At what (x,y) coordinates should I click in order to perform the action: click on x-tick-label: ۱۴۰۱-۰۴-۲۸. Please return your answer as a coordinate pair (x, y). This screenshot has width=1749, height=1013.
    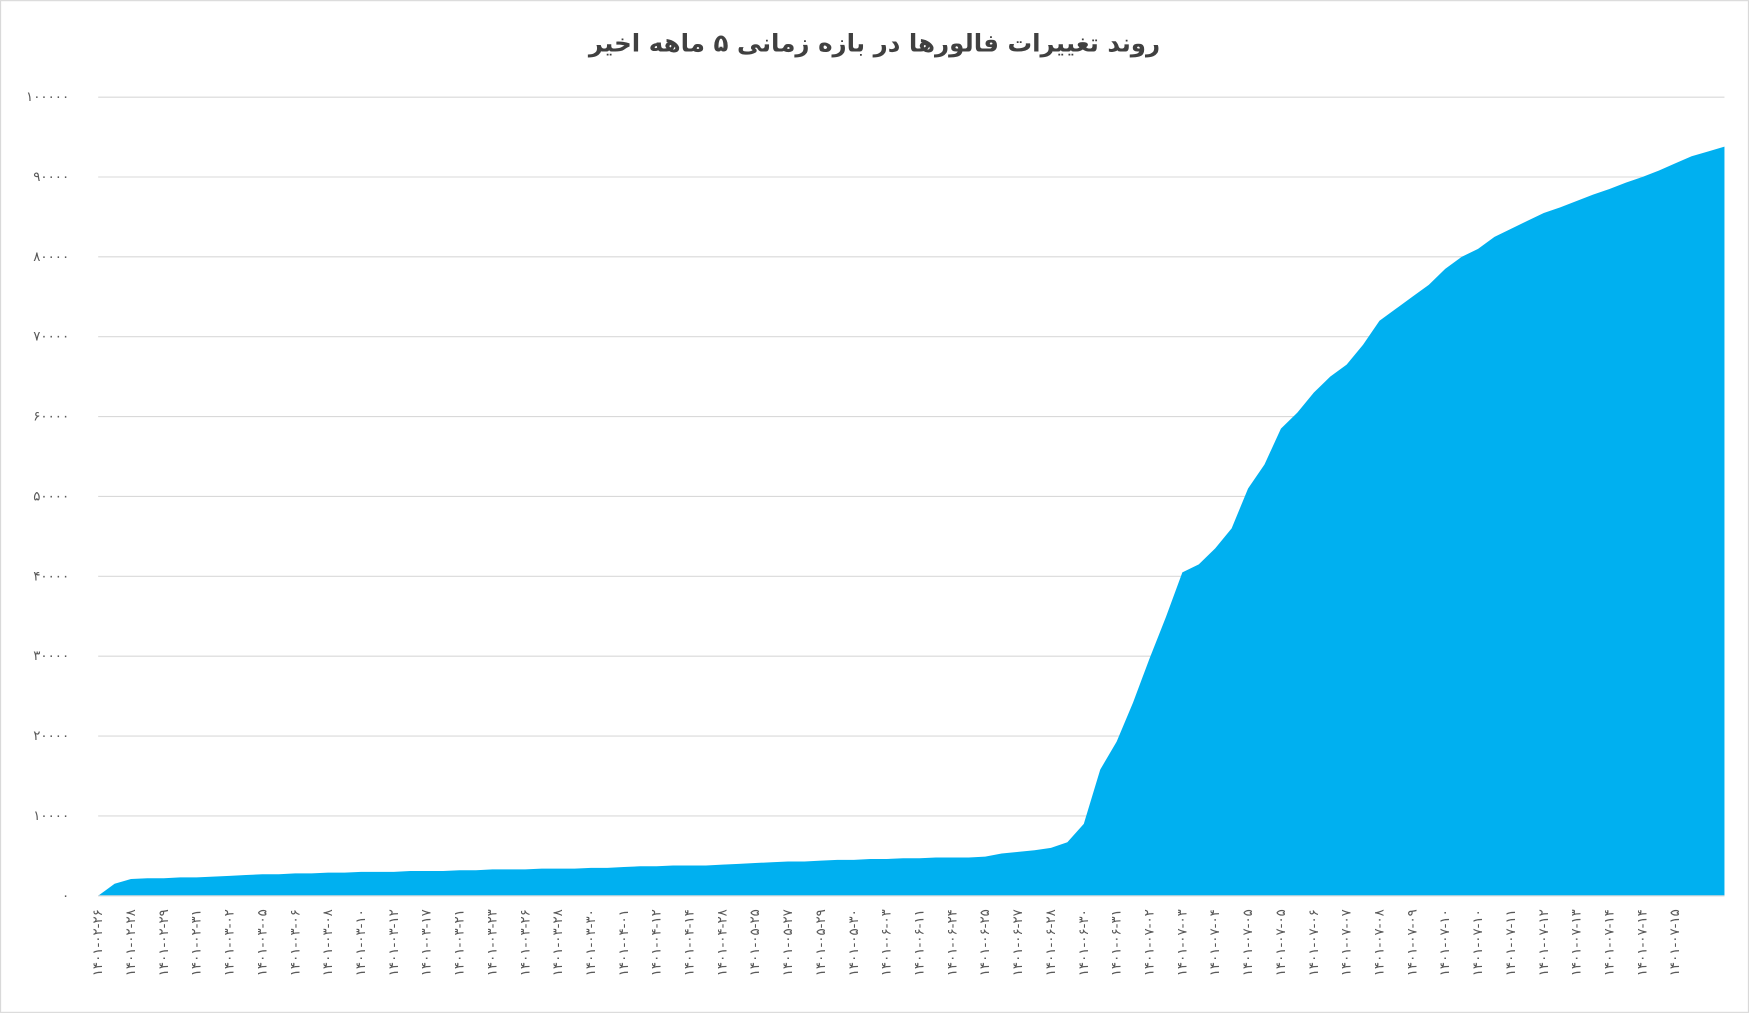
    Looking at the image, I should click on (722, 942).